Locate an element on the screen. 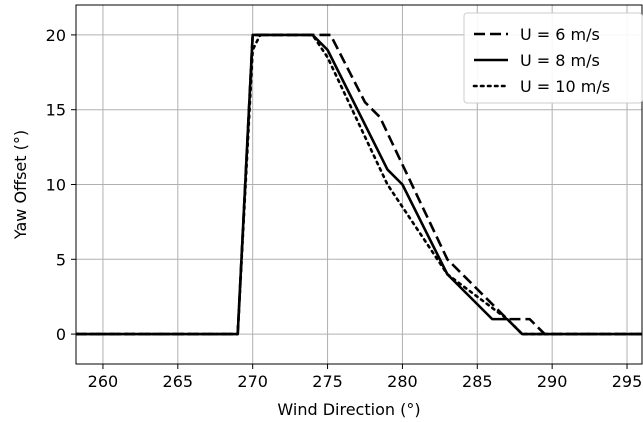 The height and width of the screenshot is (422, 643). x-tick-label: 260 is located at coordinates (103, 381).